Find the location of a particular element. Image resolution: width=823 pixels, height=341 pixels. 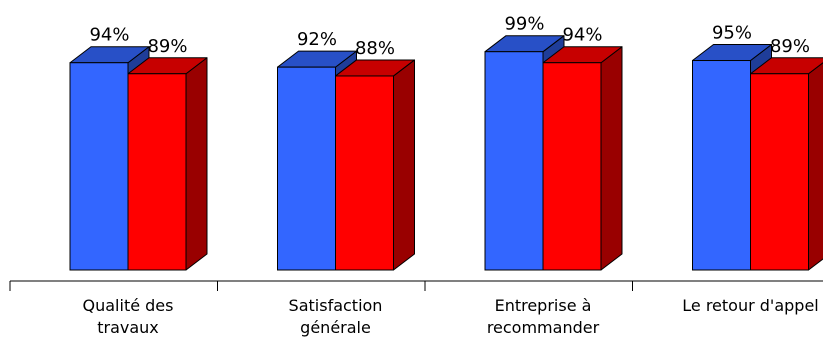

data-label: 99% is located at coordinates (524, 24).